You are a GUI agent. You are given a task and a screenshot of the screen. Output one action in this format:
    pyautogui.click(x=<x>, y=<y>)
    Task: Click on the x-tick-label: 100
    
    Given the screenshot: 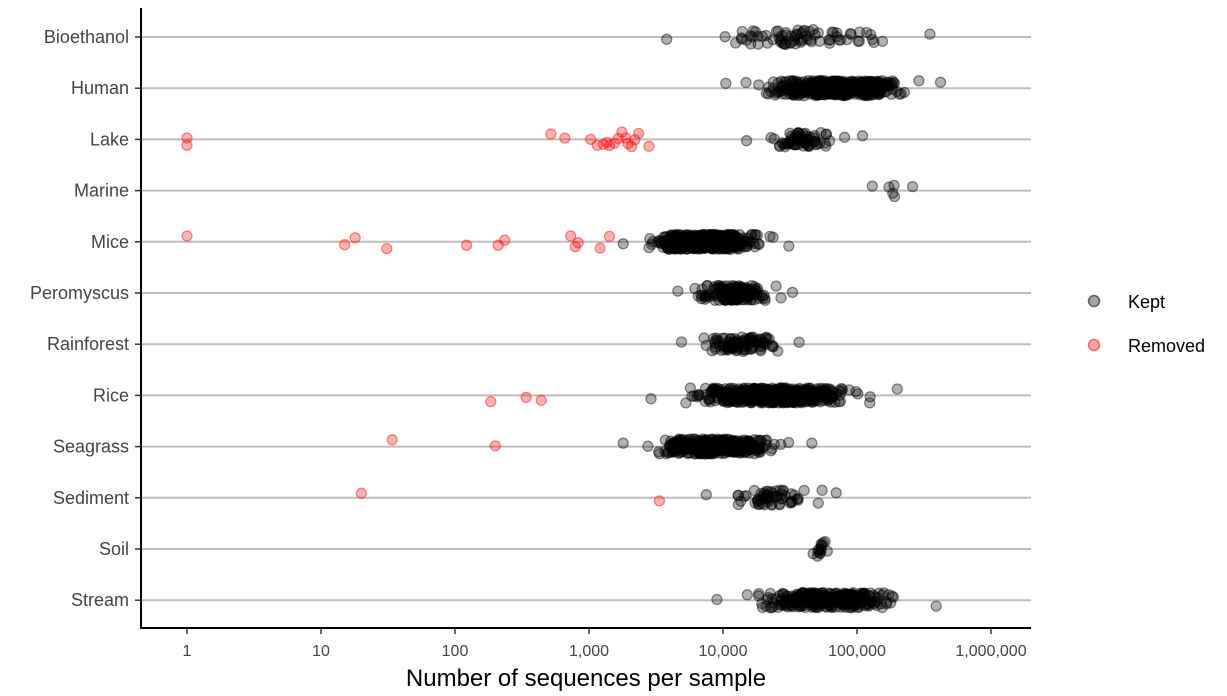 What is the action you would take?
    pyautogui.click(x=455, y=651)
    